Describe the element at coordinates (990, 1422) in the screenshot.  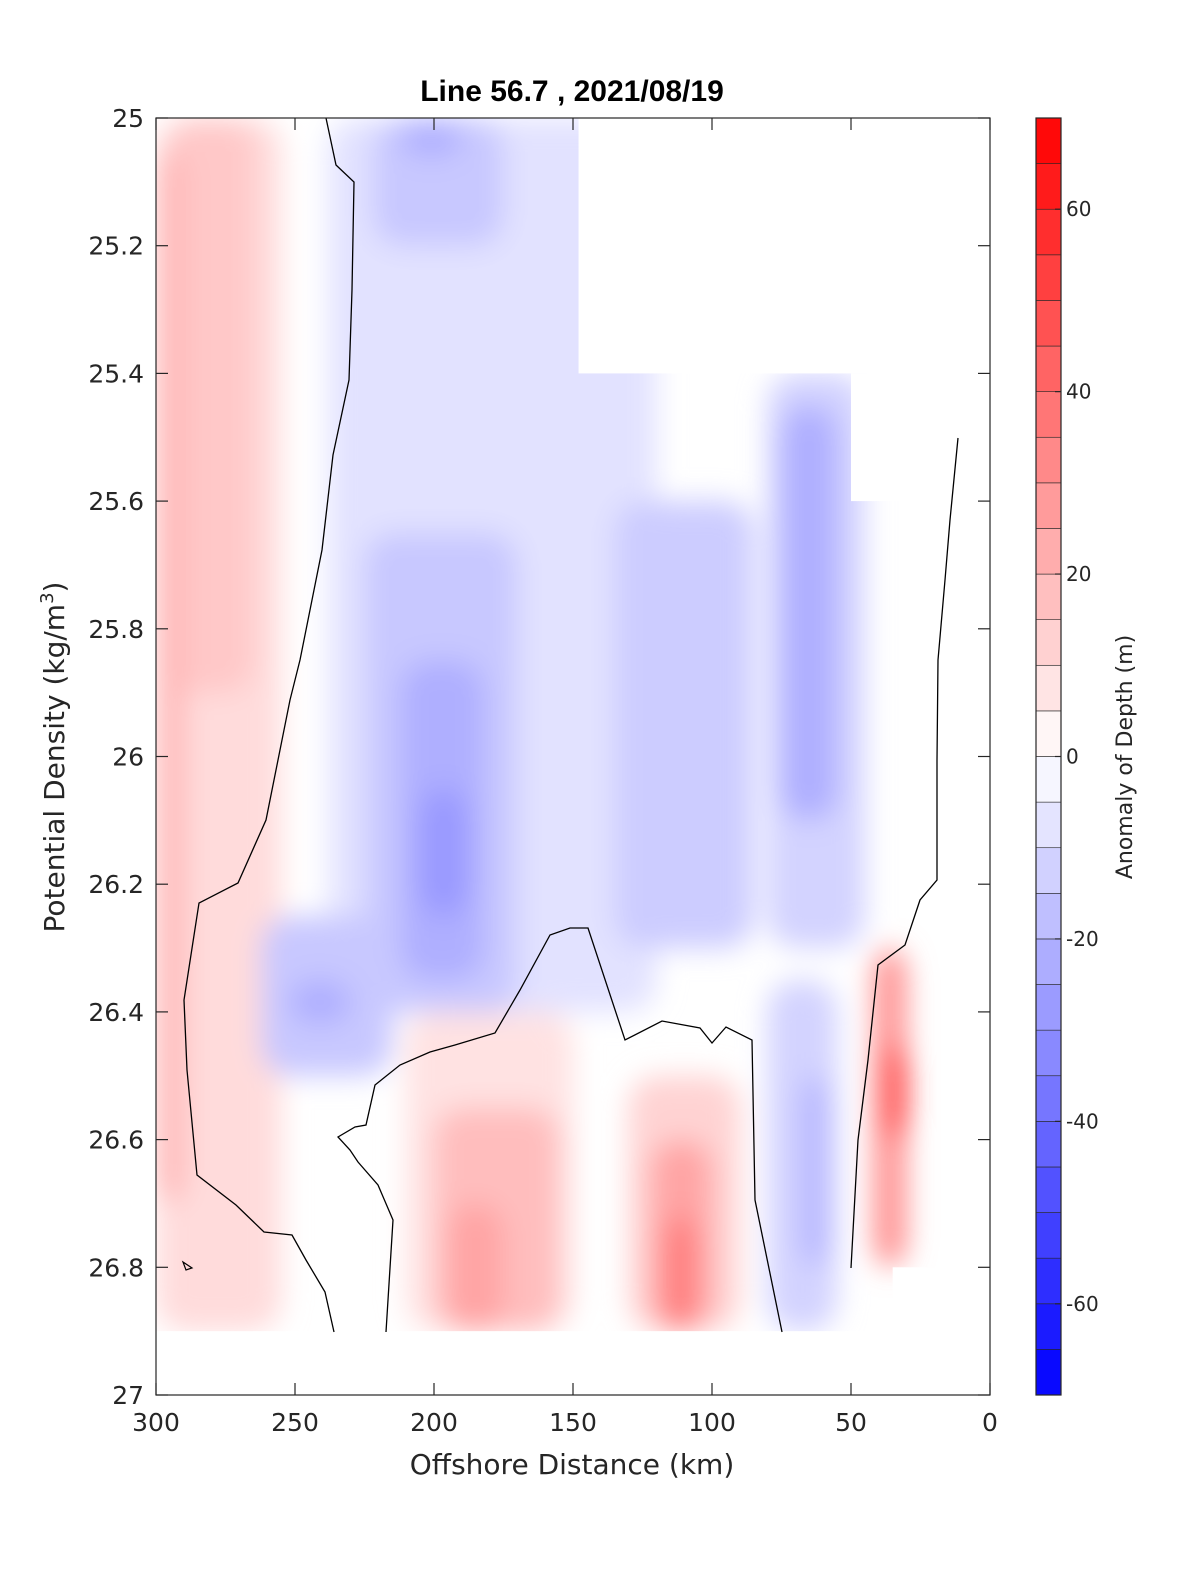
I see `x-tick-label-6: 0` at that location.